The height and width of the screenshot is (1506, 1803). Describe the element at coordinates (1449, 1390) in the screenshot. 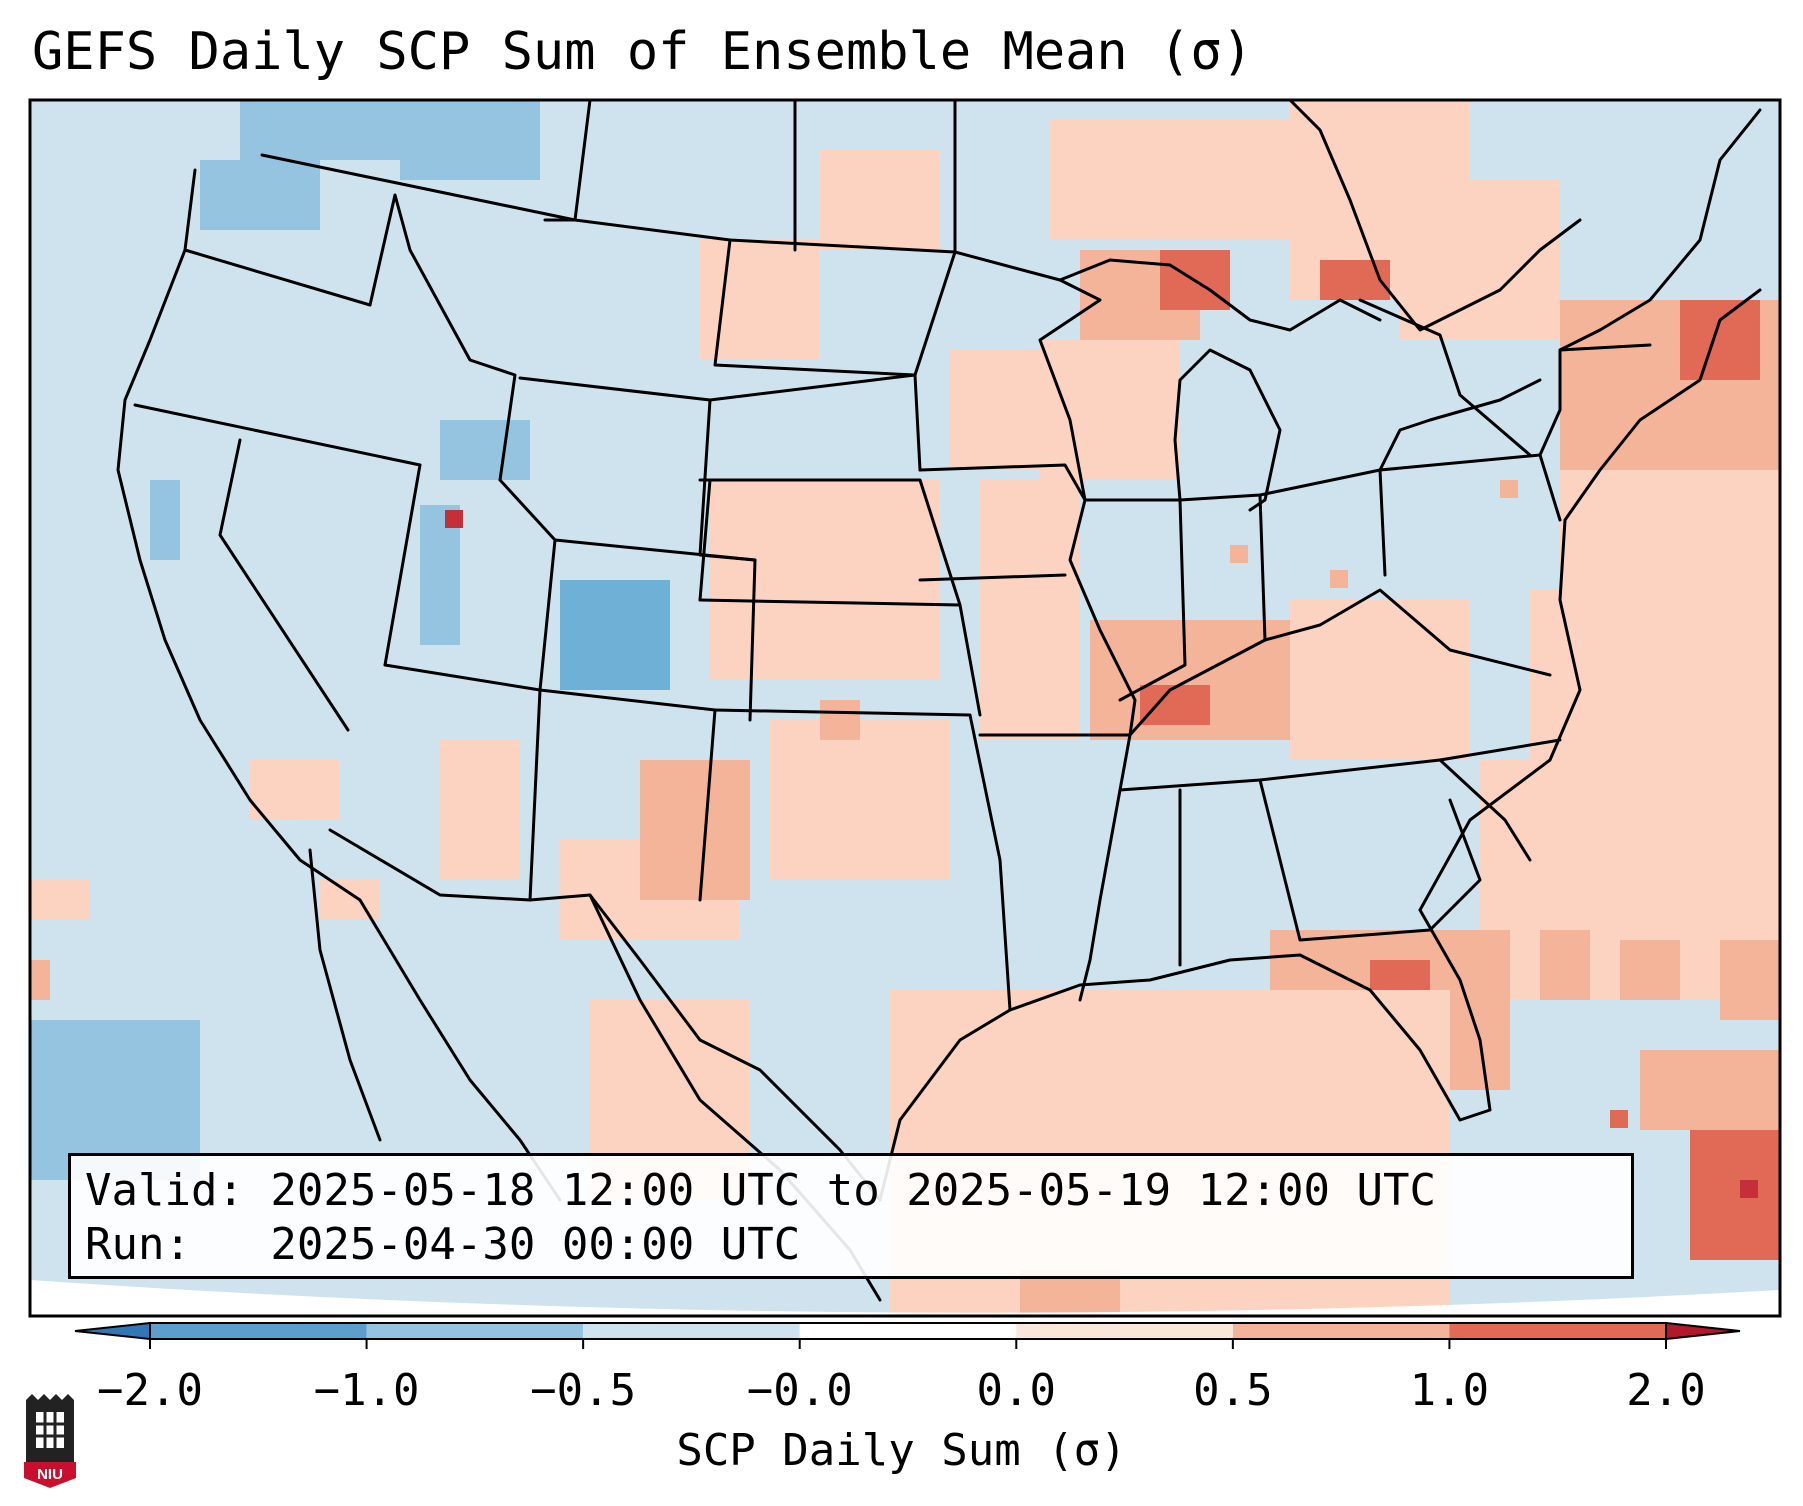

I see `colorbar-tick-label: 1.0` at that location.